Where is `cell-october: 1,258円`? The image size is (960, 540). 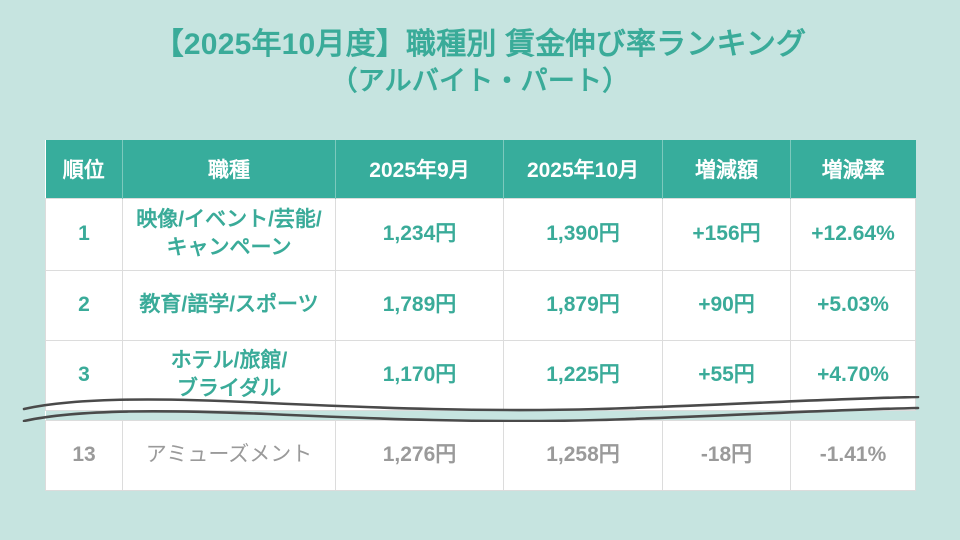 cell-october: 1,258円 is located at coordinates (583, 455).